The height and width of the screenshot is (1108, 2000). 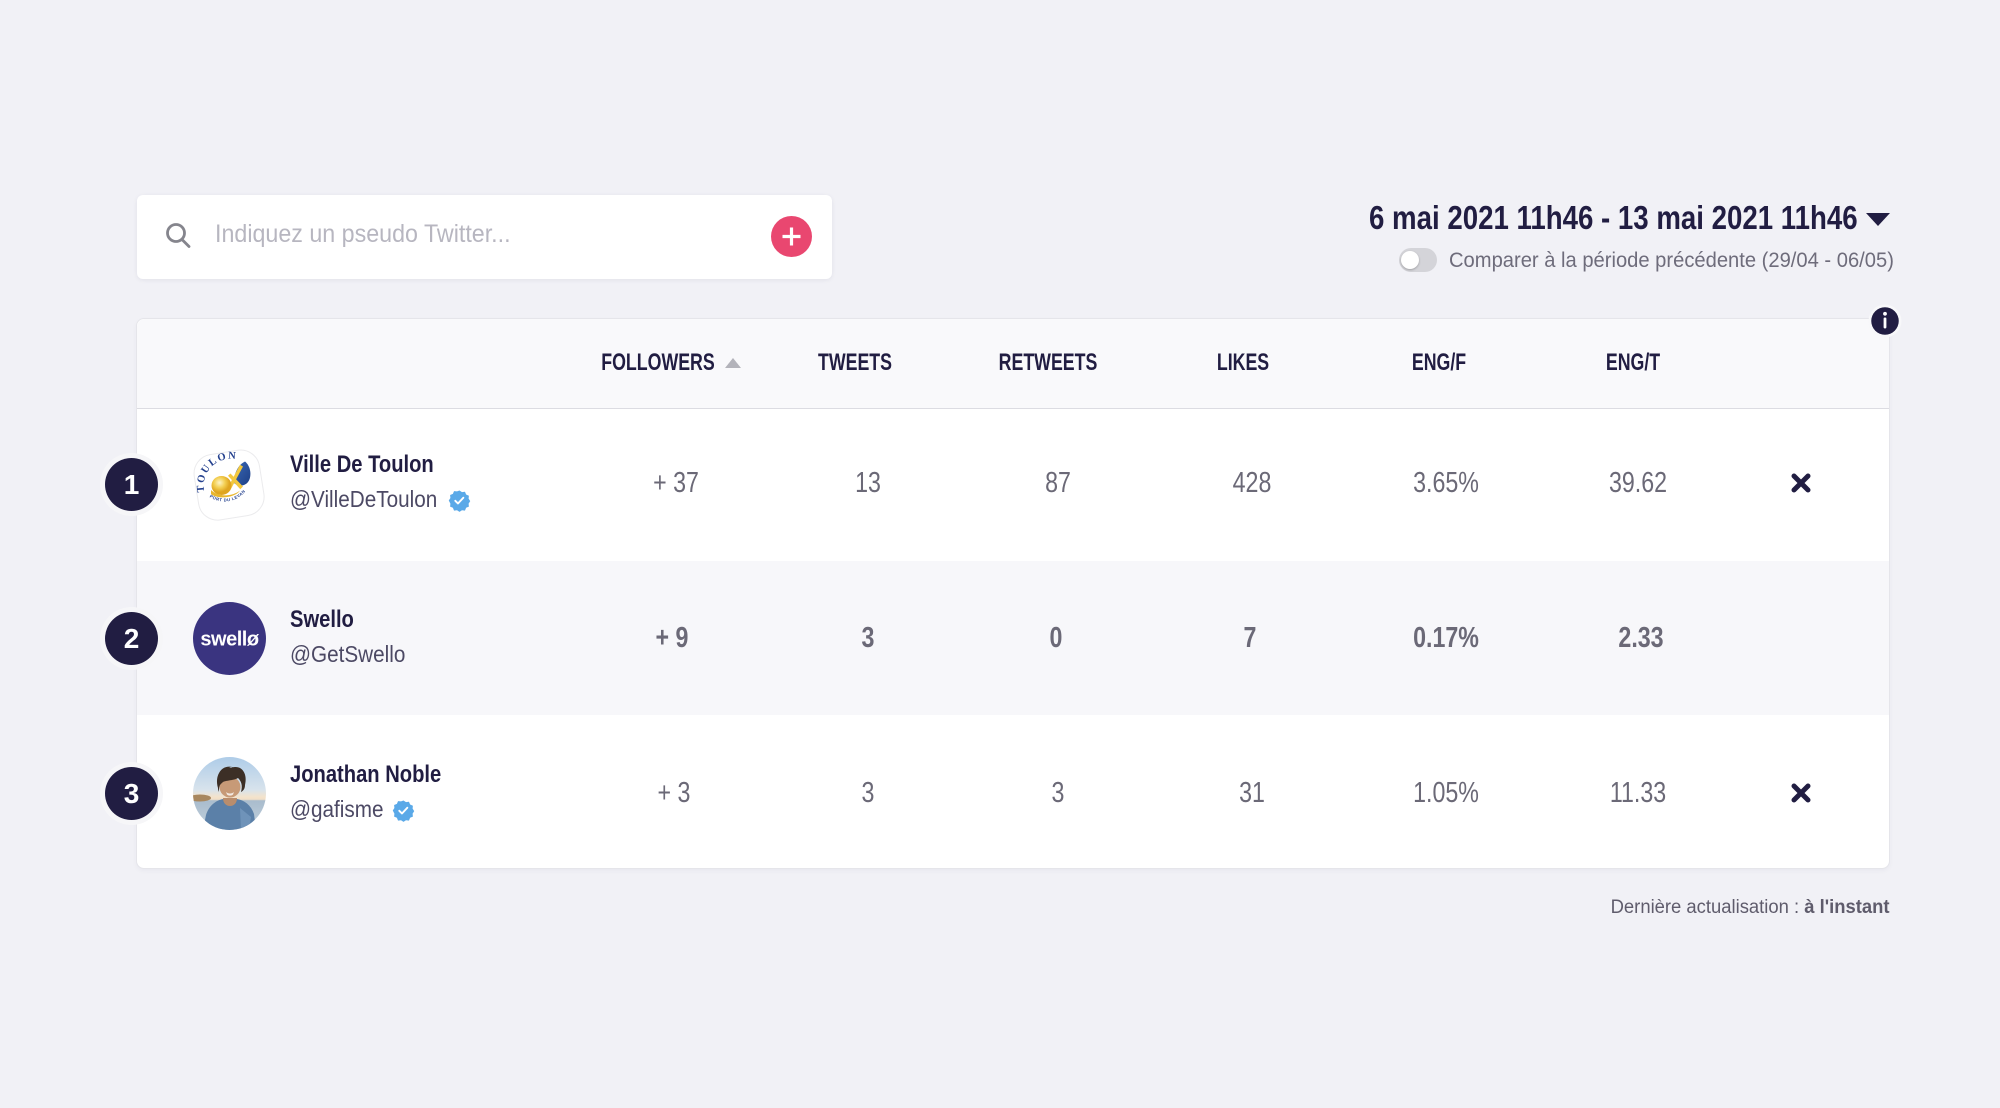 What do you see at coordinates (229, 640) in the screenshot?
I see `svg-text: swellø` at bounding box center [229, 640].